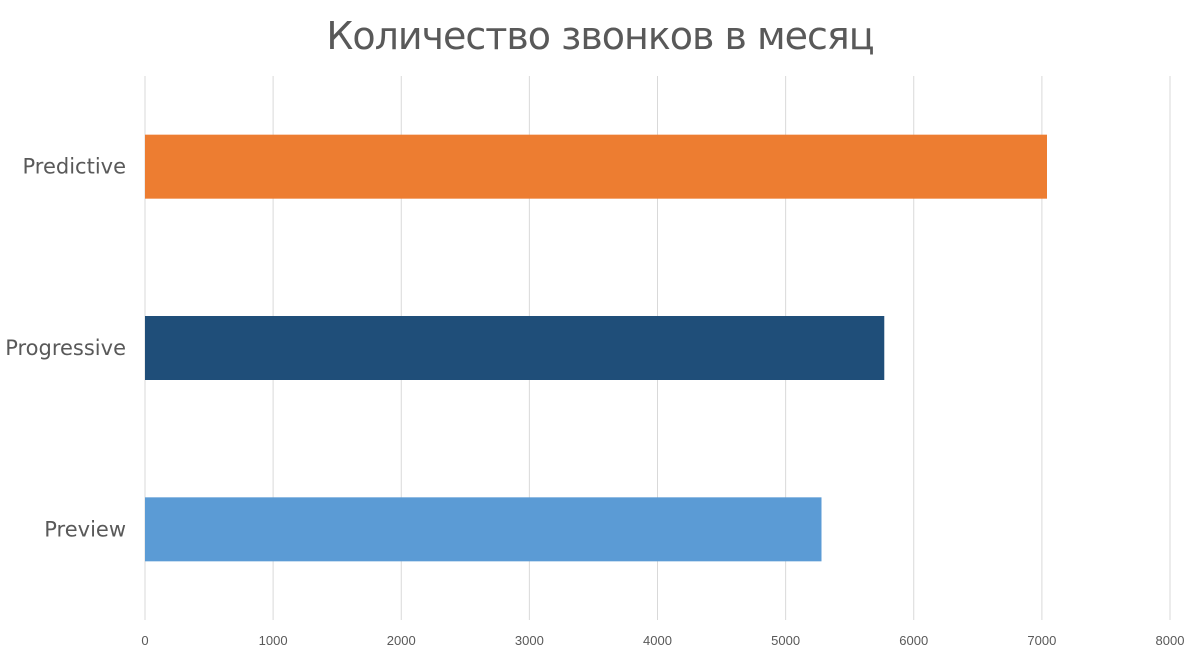  I want to click on chart-title: Количество звонков в месяц, so click(600, 36).